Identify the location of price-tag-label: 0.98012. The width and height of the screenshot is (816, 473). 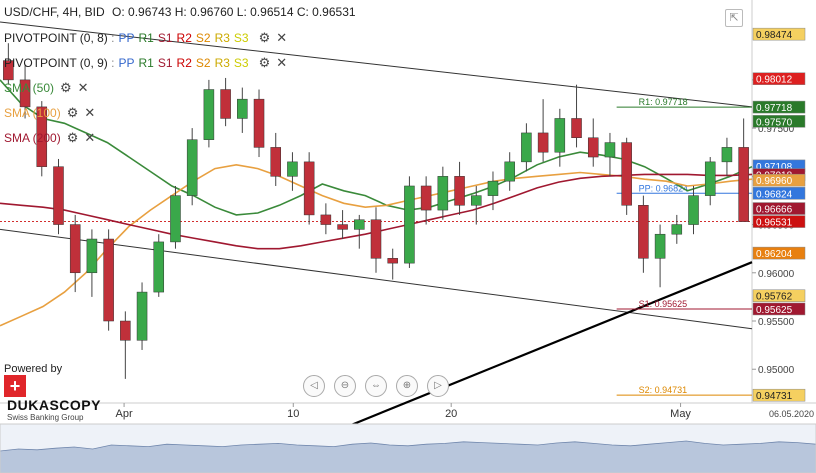
(774, 80).